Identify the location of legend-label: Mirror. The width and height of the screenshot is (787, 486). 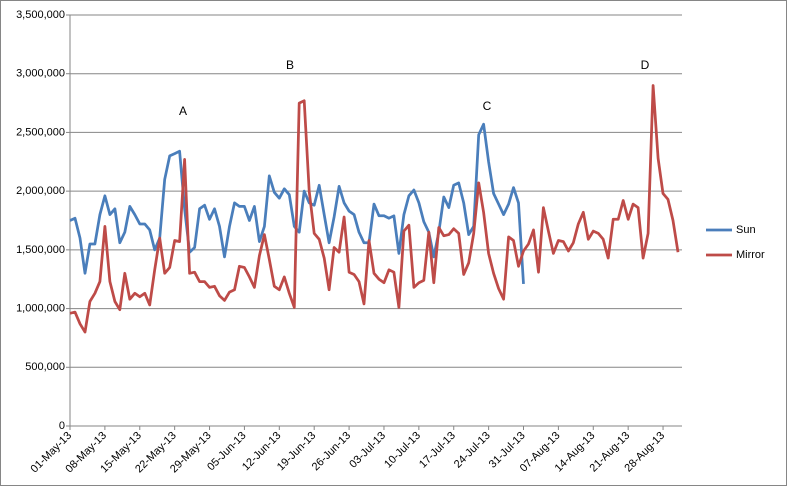
(750, 255).